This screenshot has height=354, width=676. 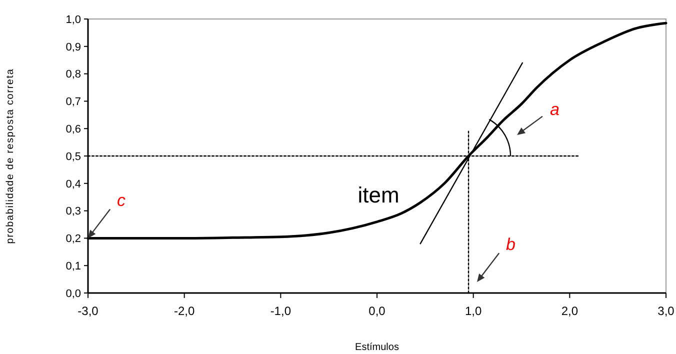 What do you see at coordinates (666, 311) in the screenshot?
I see `x-tick-label: 3,0` at bounding box center [666, 311].